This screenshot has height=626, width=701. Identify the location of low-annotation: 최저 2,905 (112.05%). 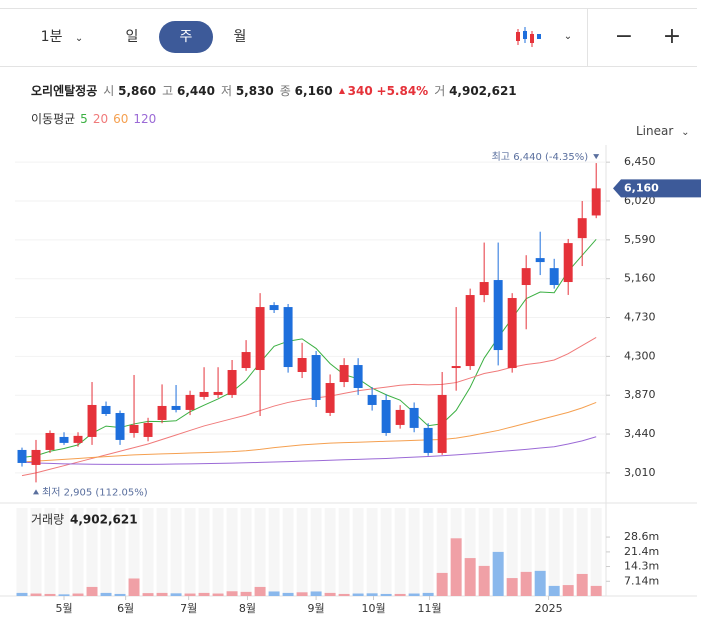
(95, 492).